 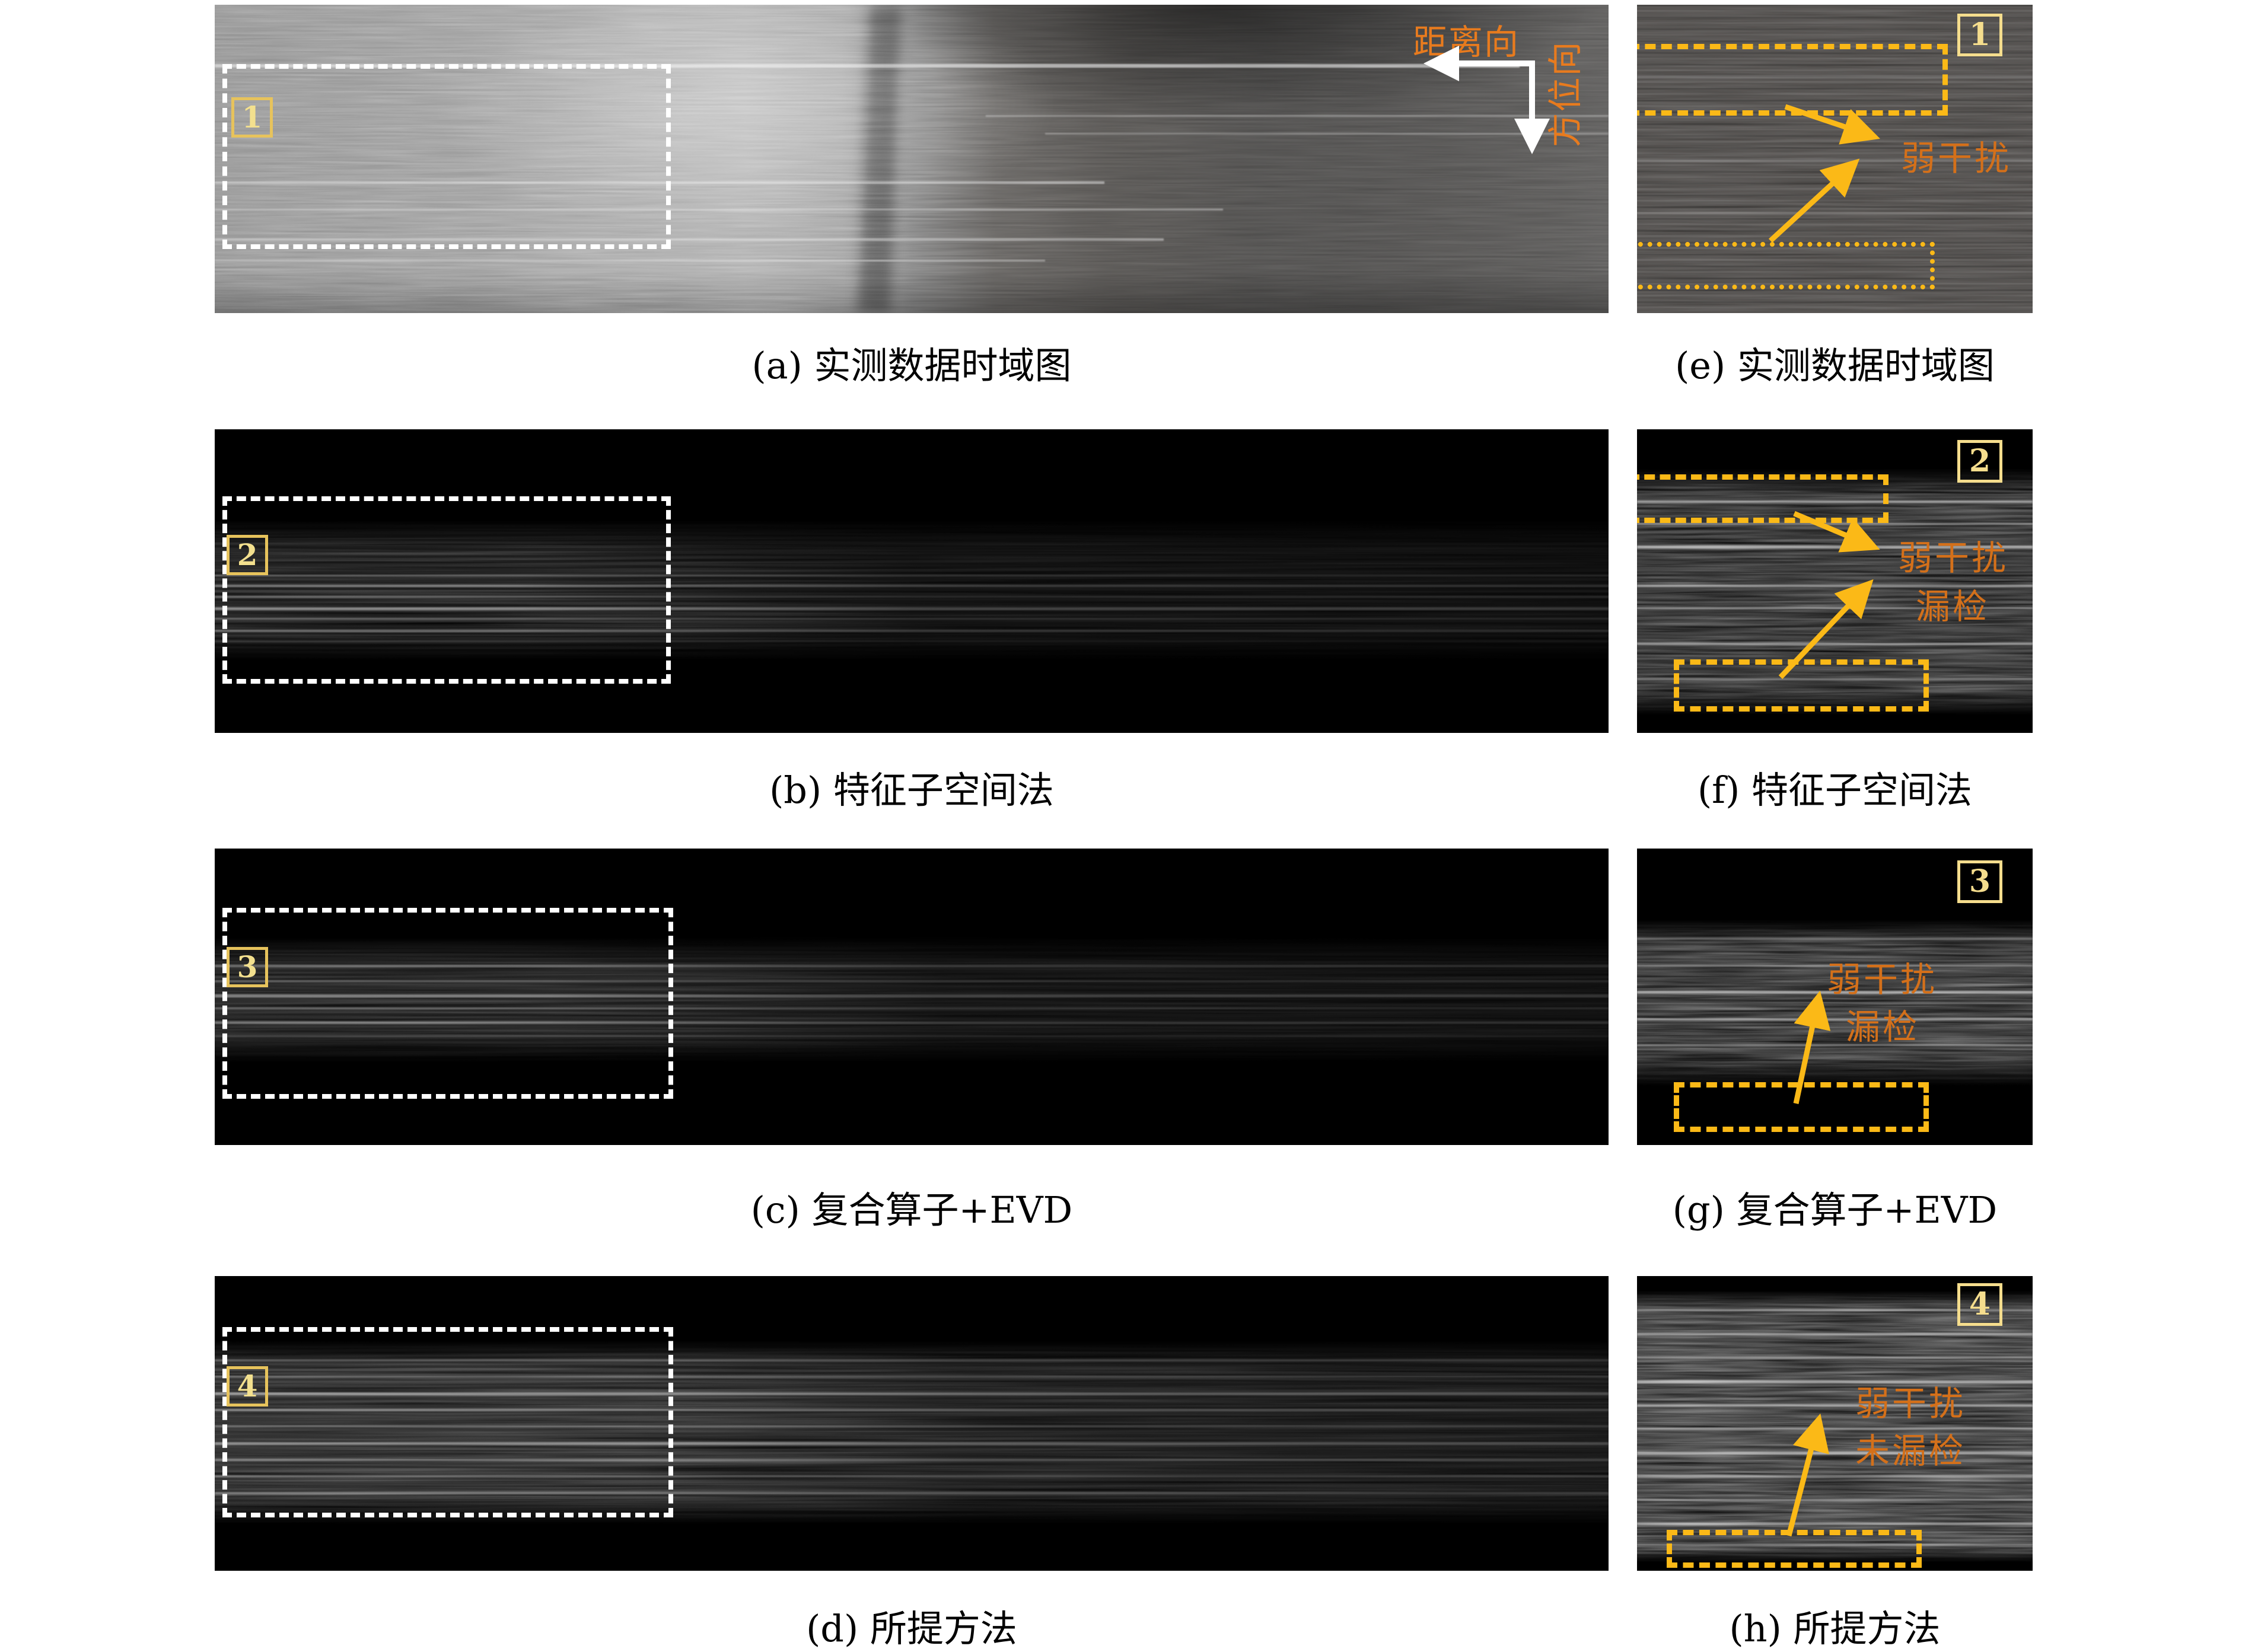 What do you see at coordinates (446, 590) in the screenshot?
I see `region-2-dashed-box` at bounding box center [446, 590].